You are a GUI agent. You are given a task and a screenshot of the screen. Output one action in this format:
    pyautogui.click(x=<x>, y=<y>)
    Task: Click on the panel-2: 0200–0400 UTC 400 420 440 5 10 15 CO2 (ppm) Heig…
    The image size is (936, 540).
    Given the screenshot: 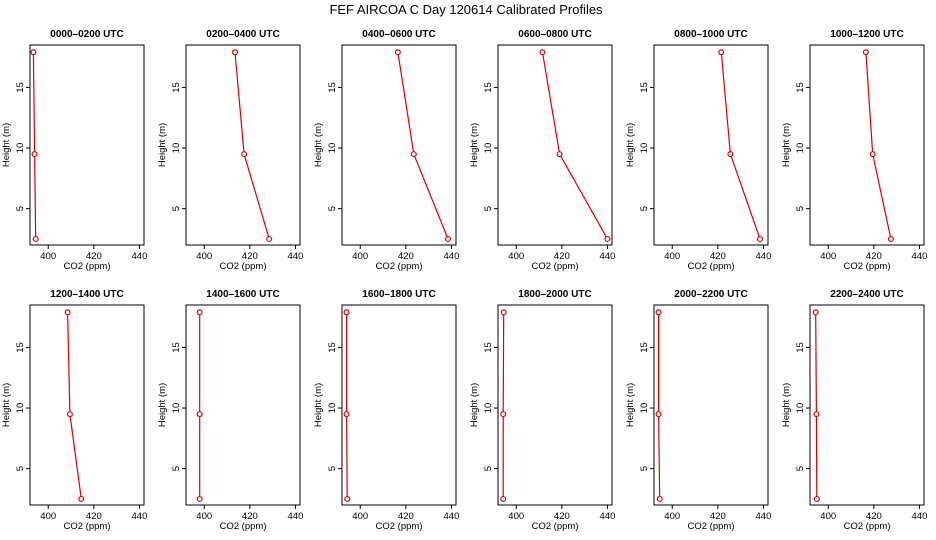 What is the action you would take?
    pyautogui.click(x=230, y=150)
    